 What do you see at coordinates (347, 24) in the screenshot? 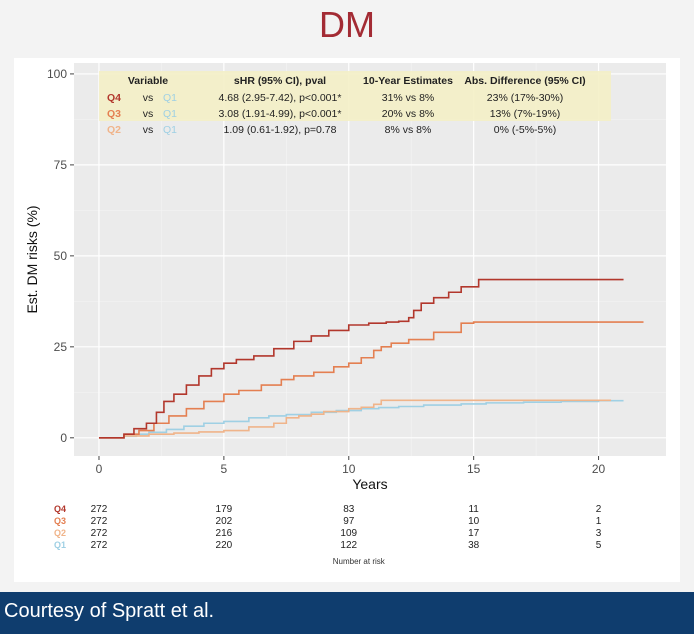
I see `slide-title: DM` at bounding box center [347, 24].